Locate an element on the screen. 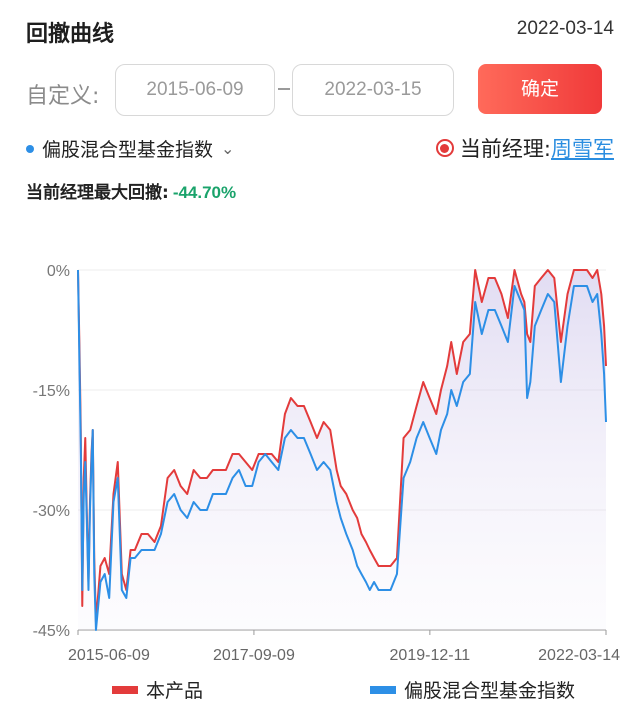 This screenshot has width=640, height=706. x-tick-label: 2017-09-09 is located at coordinates (254, 655).